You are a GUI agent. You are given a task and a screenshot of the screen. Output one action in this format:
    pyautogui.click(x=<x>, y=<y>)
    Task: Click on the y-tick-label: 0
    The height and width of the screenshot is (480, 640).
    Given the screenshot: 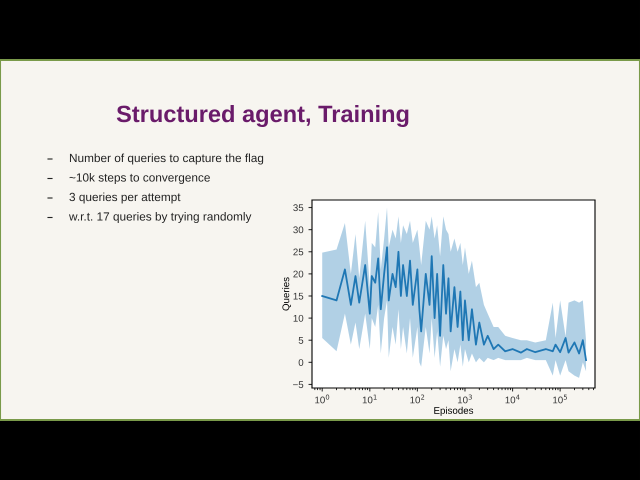 What is the action you would take?
    pyautogui.click(x=301, y=362)
    